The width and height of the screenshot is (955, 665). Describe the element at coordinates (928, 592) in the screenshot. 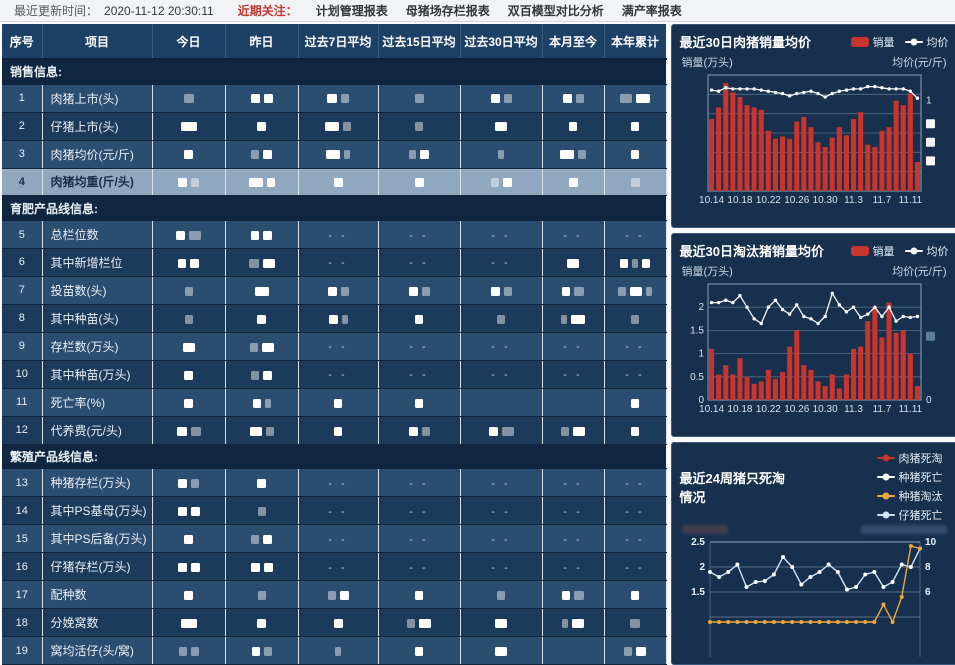

I see `svg-text: 6` at that location.